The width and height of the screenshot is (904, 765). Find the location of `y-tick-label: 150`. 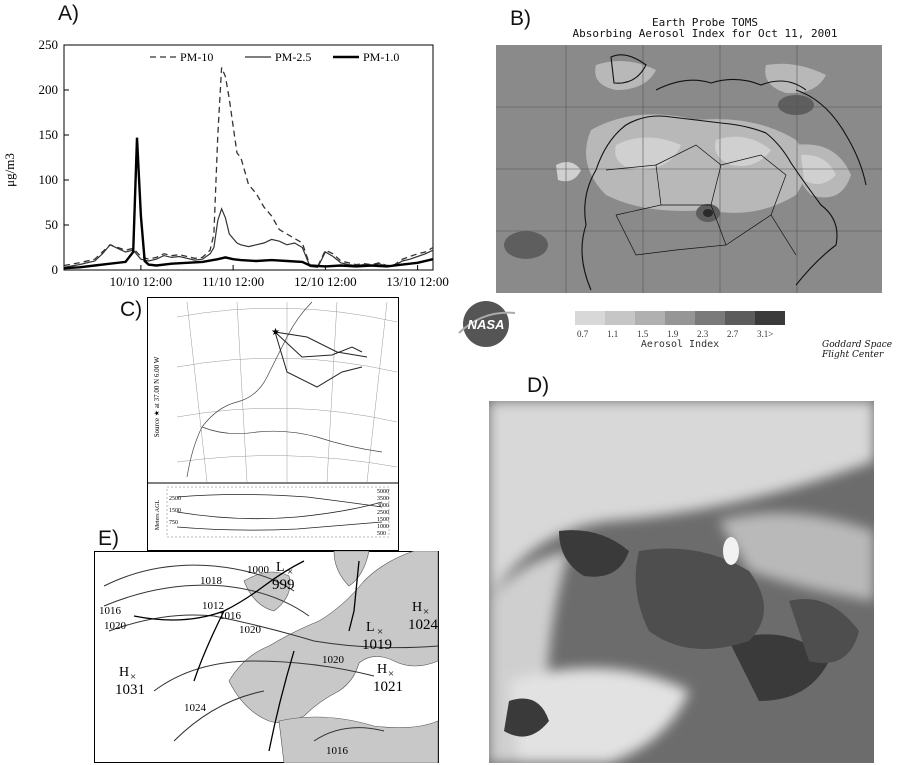

y-tick-label: 150 is located at coordinates (49, 134).